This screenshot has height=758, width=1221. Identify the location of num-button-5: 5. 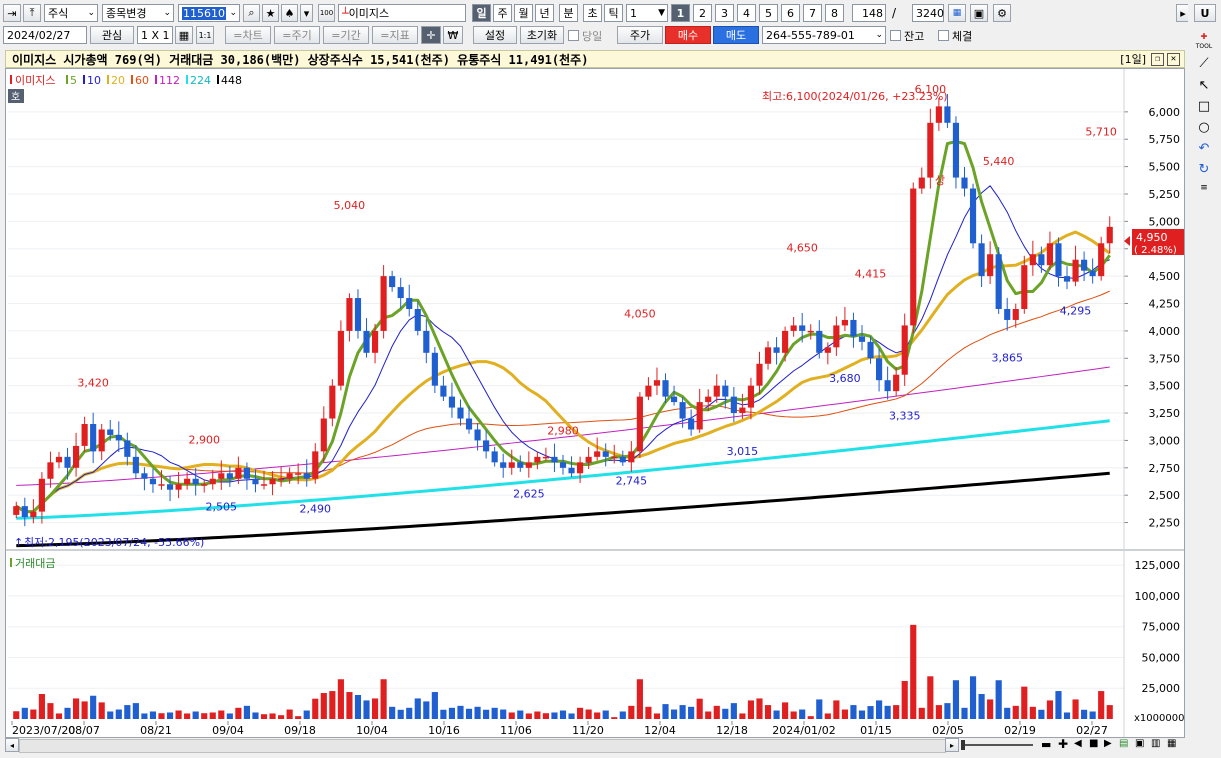
(768, 13).